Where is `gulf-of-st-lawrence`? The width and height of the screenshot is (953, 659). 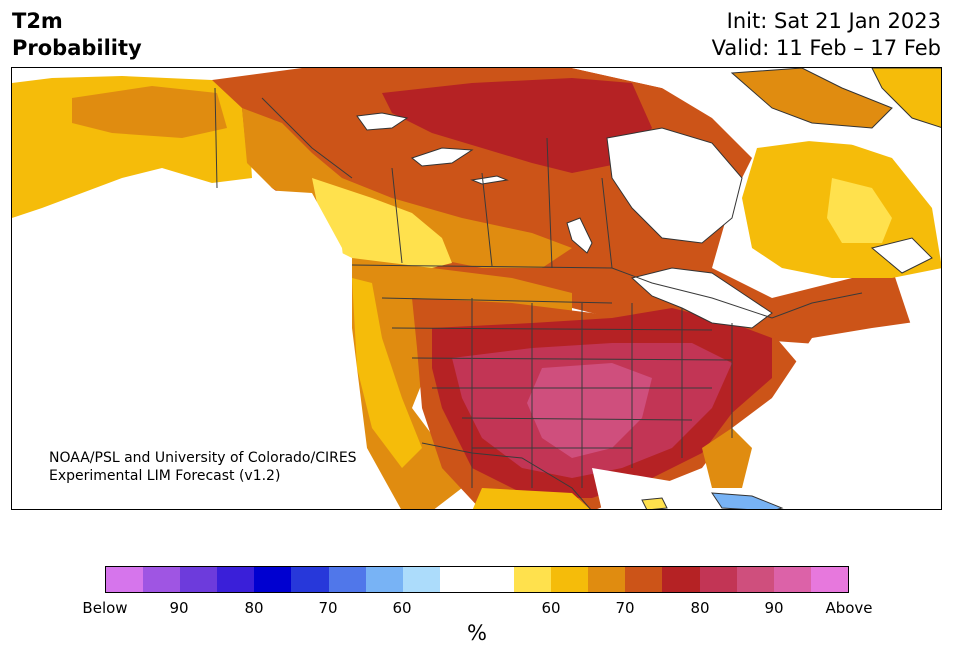 gulf-of-st-lawrence is located at coordinates (901, 255).